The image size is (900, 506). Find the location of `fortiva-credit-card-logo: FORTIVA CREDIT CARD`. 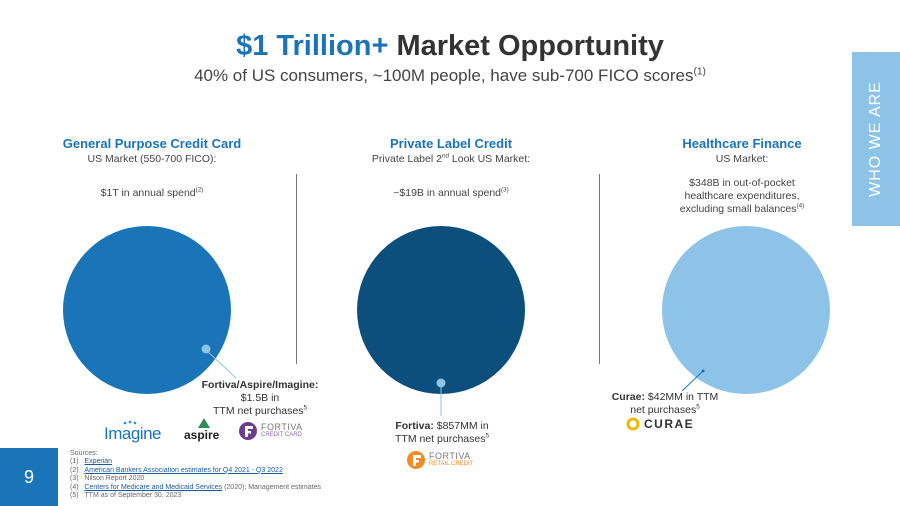

fortiva-credit-card-logo: FORTIVA CREDIT CARD is located at coordinates (274, 432).